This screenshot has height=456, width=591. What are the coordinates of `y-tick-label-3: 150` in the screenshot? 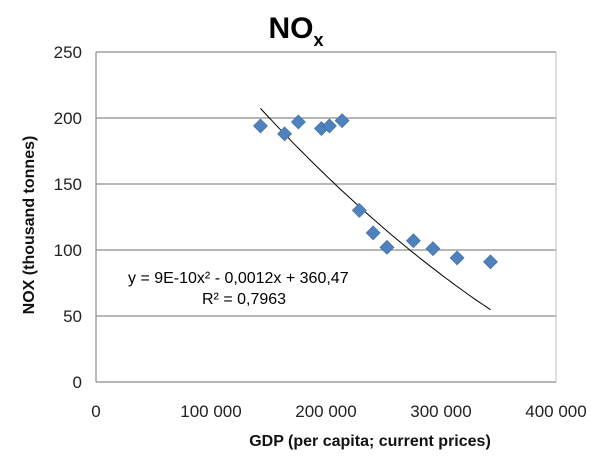 It's located at (68, 184).